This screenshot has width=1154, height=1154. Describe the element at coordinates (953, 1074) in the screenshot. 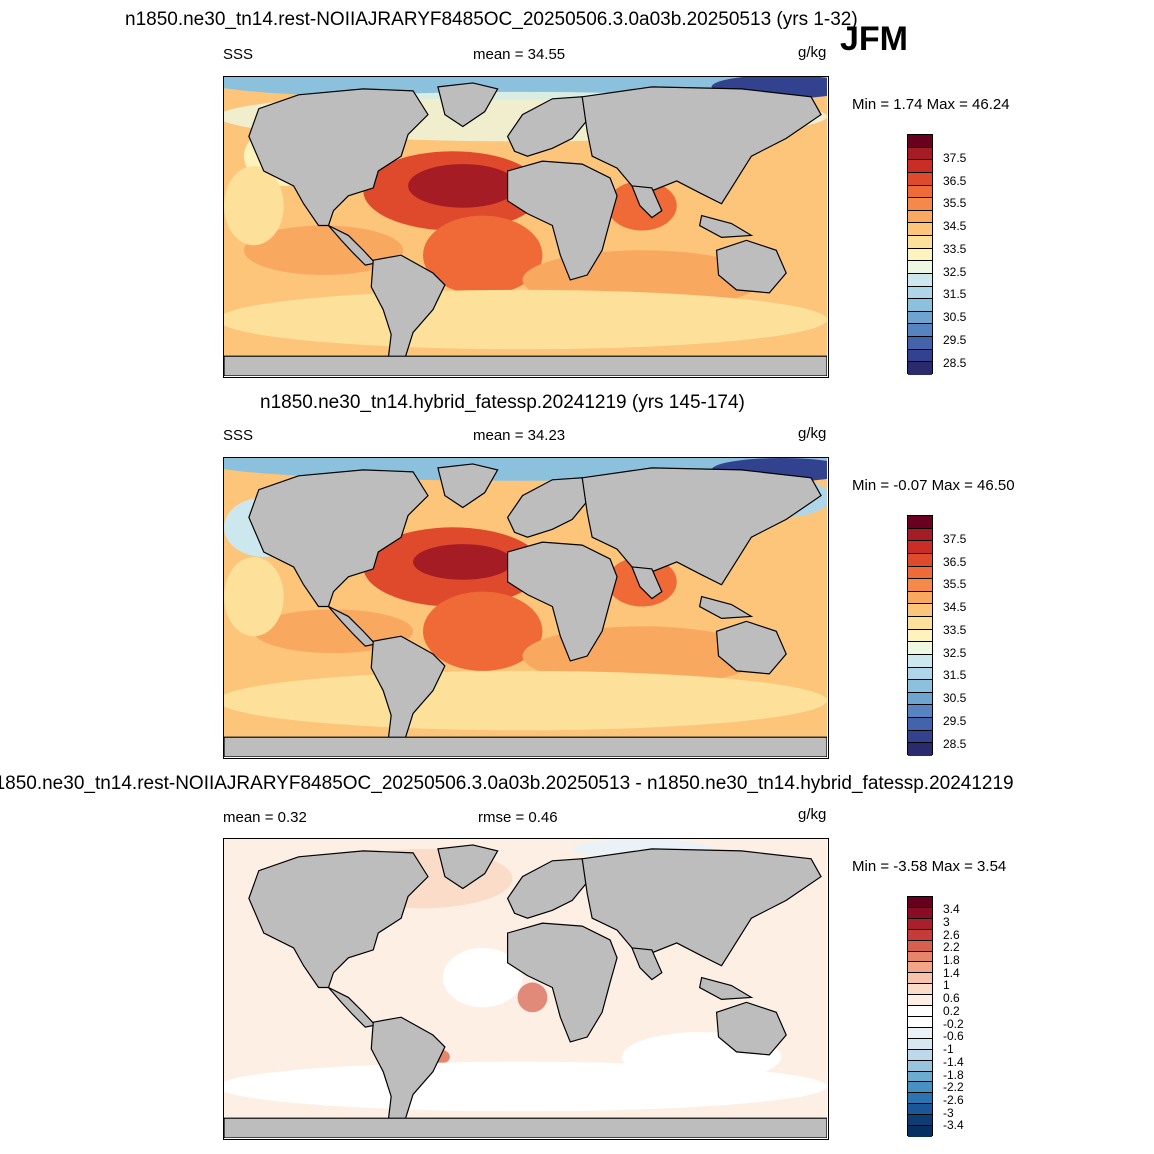

I see `colorbar-tick-label: -1.8` at that location.